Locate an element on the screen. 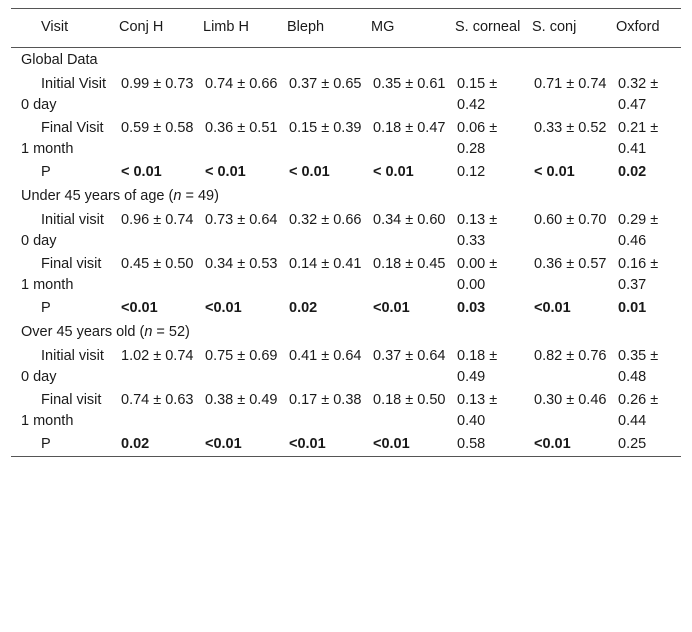  section-title-text: Under 45 years of age ( is located at coordinates (97, 196).